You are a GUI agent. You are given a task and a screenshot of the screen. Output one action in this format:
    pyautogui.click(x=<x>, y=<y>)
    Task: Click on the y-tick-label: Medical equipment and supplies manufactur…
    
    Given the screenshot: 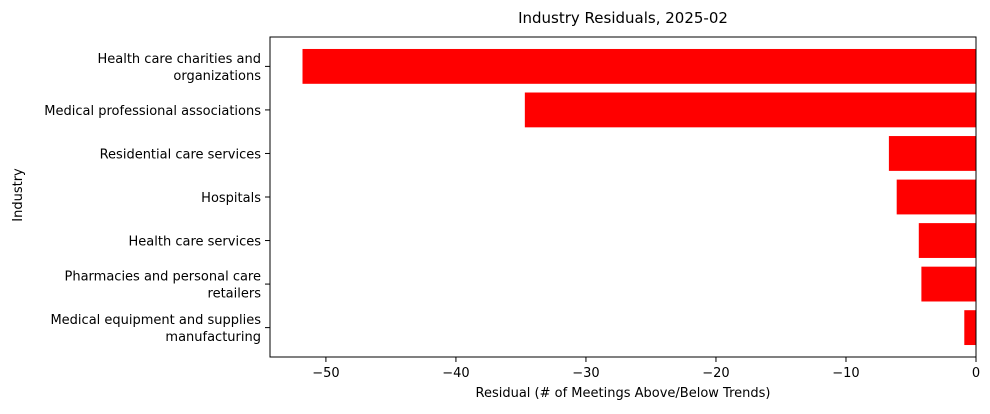 What is the action you would take?
    pyautogui.click(x=155, y=329)
    